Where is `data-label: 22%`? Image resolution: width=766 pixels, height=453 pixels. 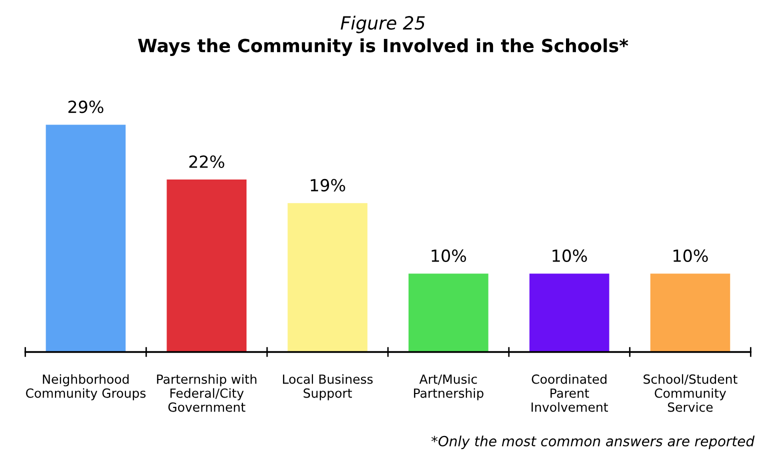 data-label: 22% is located at coordinates (206, 161).